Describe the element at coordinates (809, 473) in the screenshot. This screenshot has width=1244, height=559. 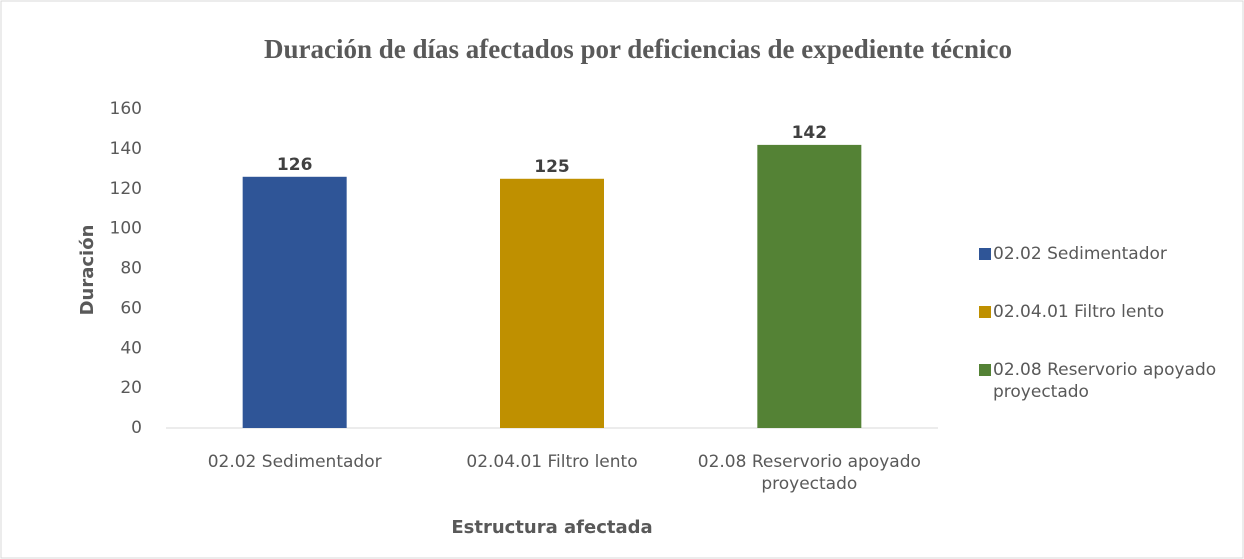
I see `x-tick-label: 02.08 Reservorio apoyado proyectado` at that location.